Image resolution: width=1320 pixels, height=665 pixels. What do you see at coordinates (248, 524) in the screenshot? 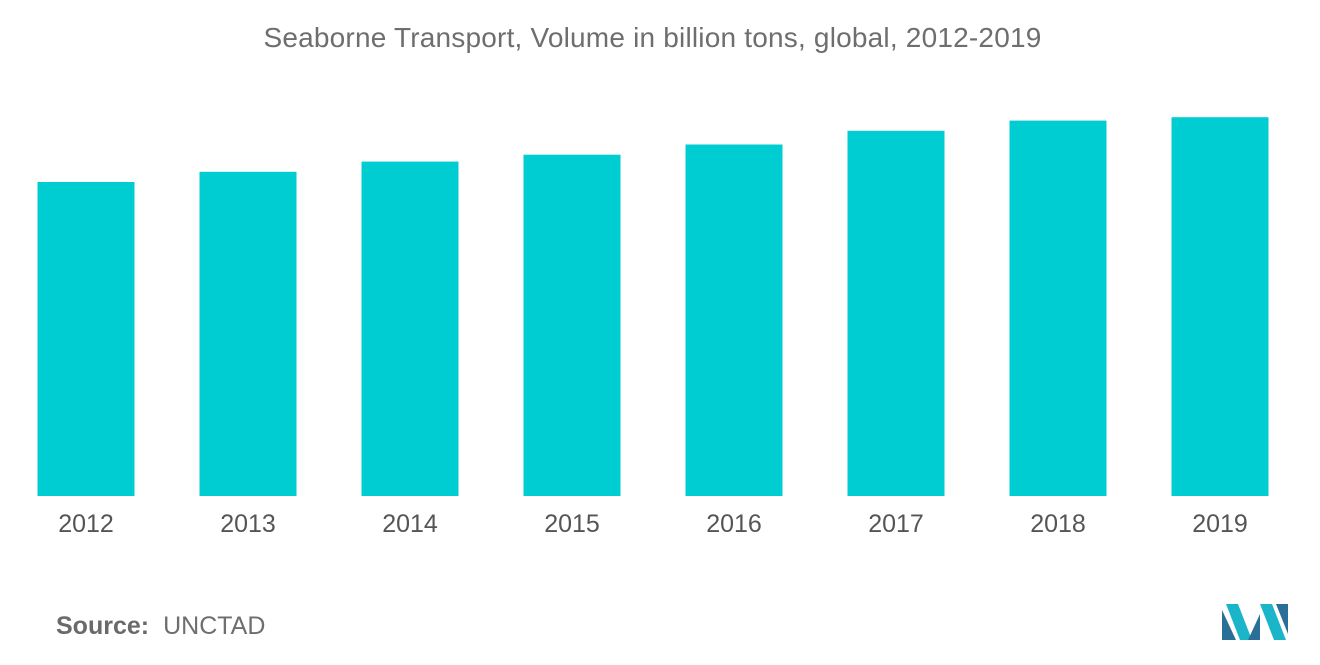
I see `x-tick-label-2013: 2013` at bounding box center [248, 524].